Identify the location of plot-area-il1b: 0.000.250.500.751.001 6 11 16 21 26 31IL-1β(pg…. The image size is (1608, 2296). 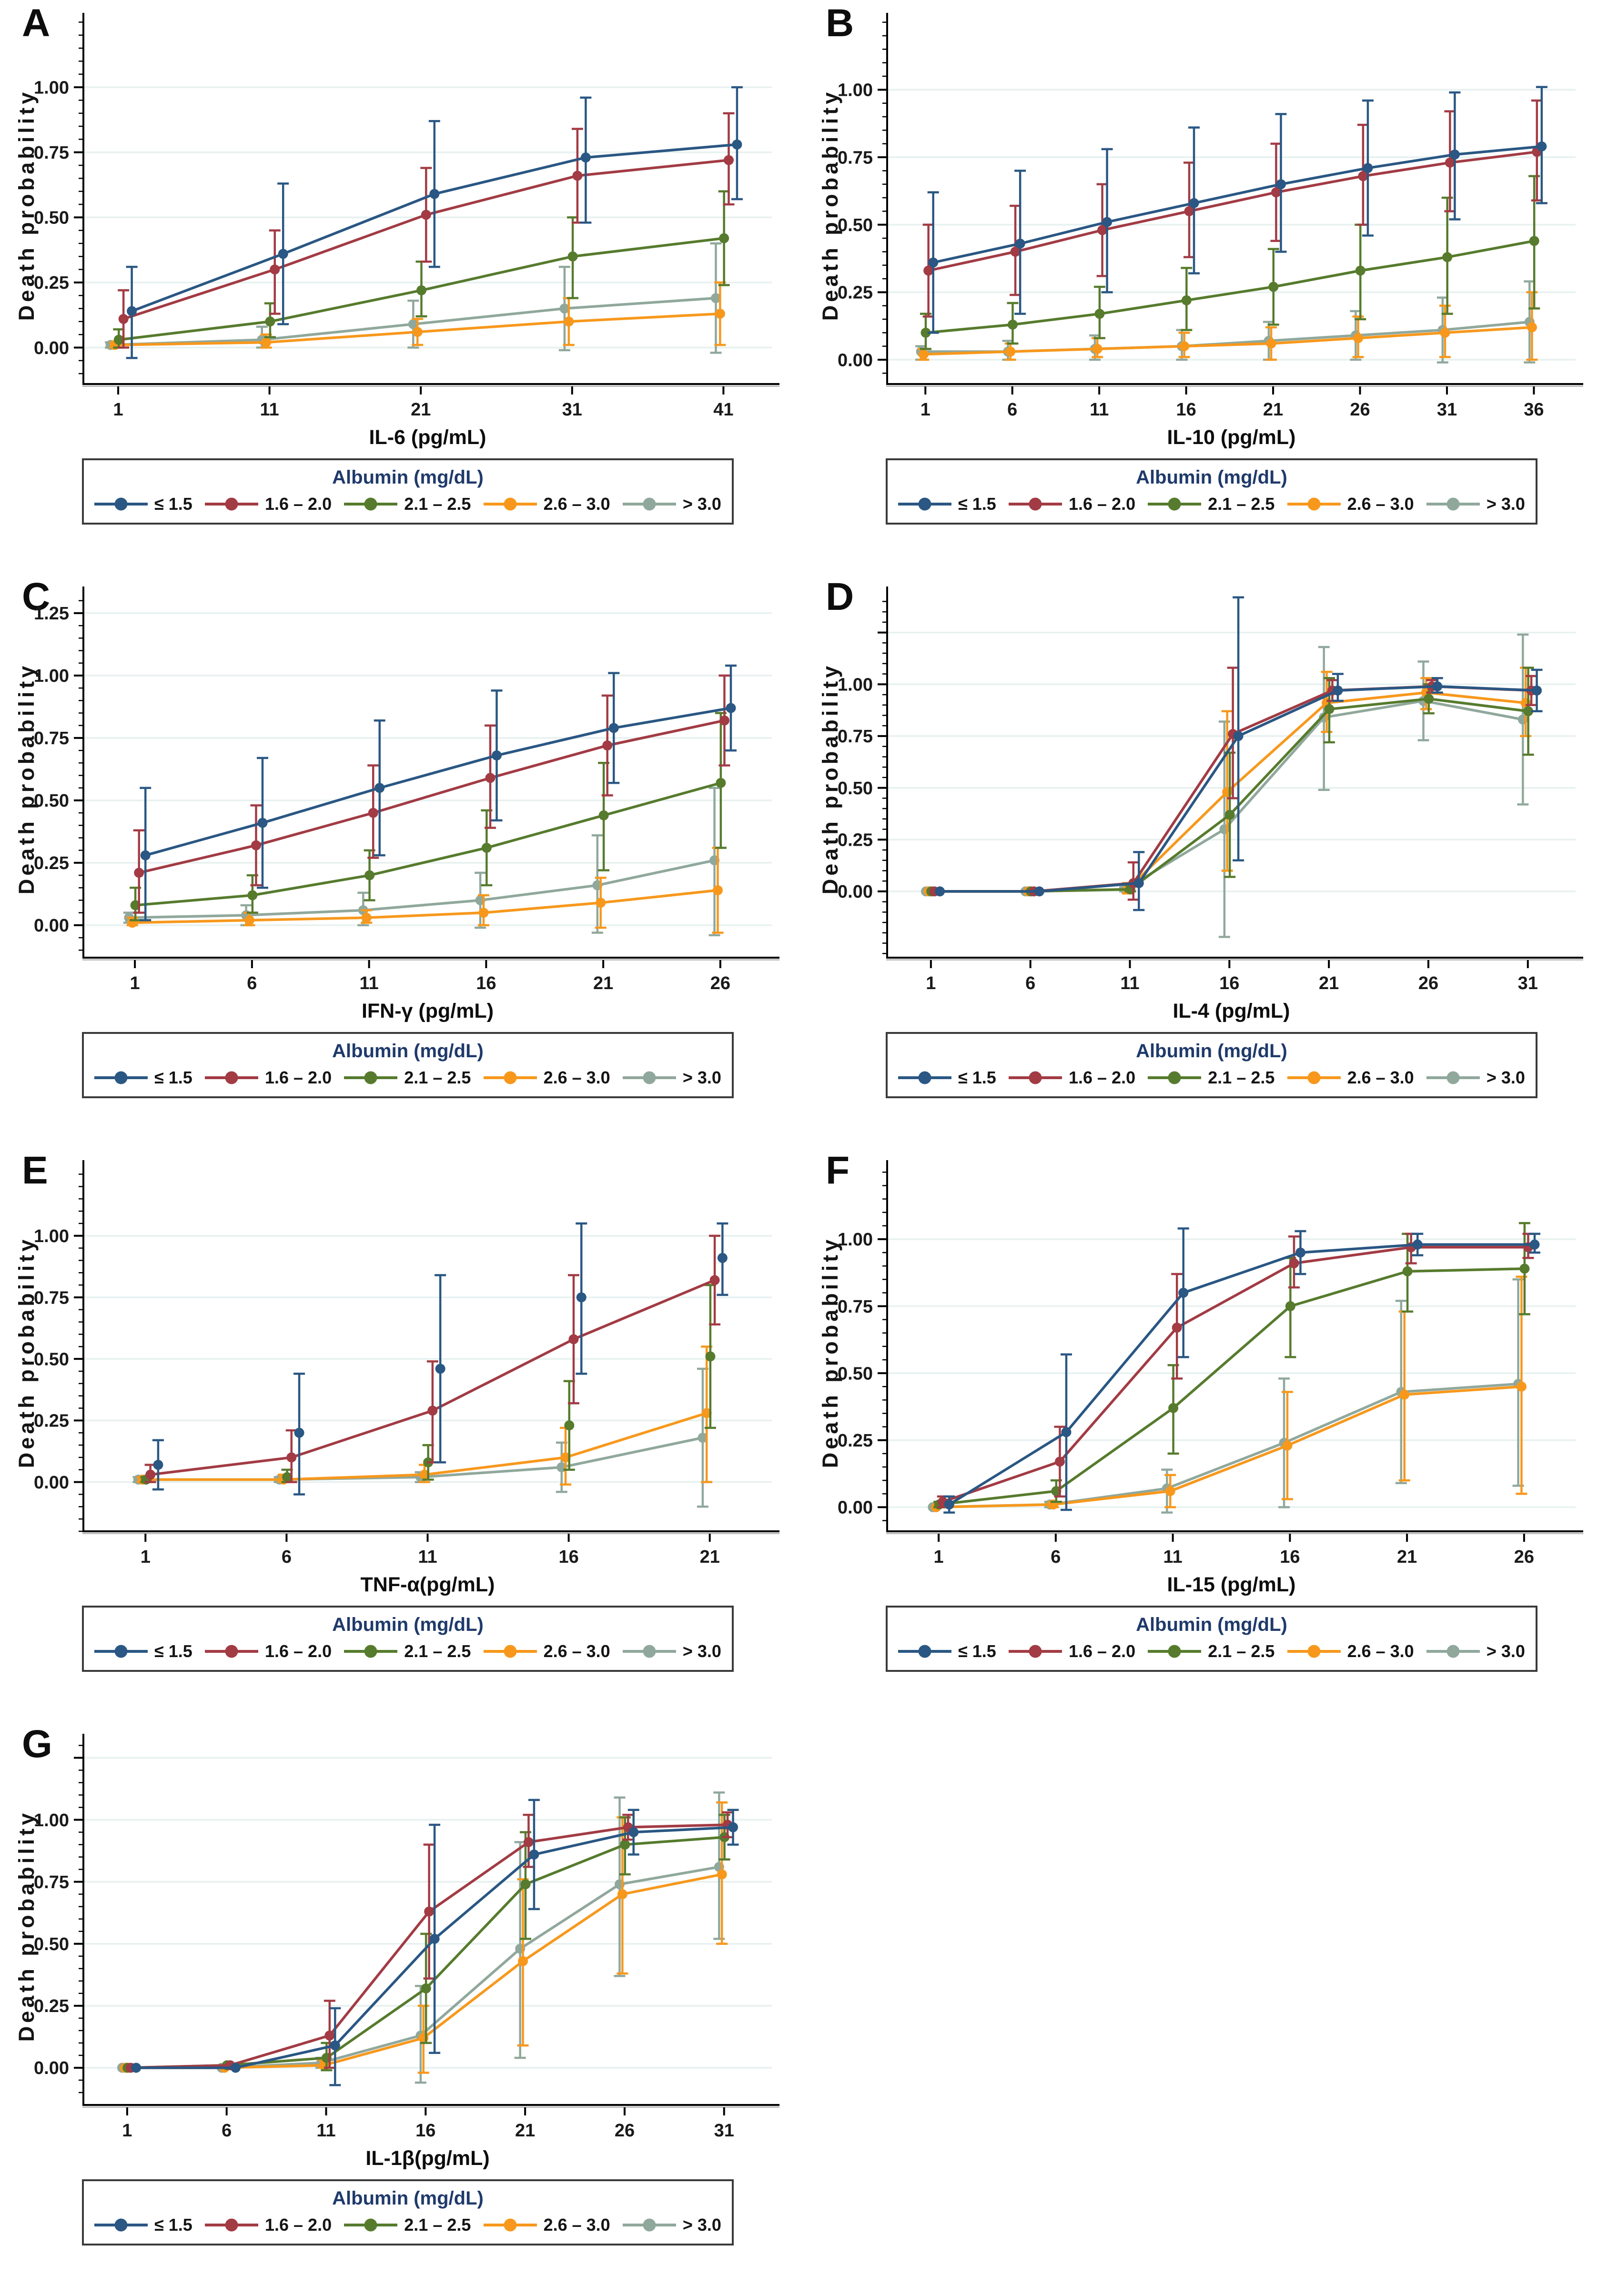
(406, 1952).